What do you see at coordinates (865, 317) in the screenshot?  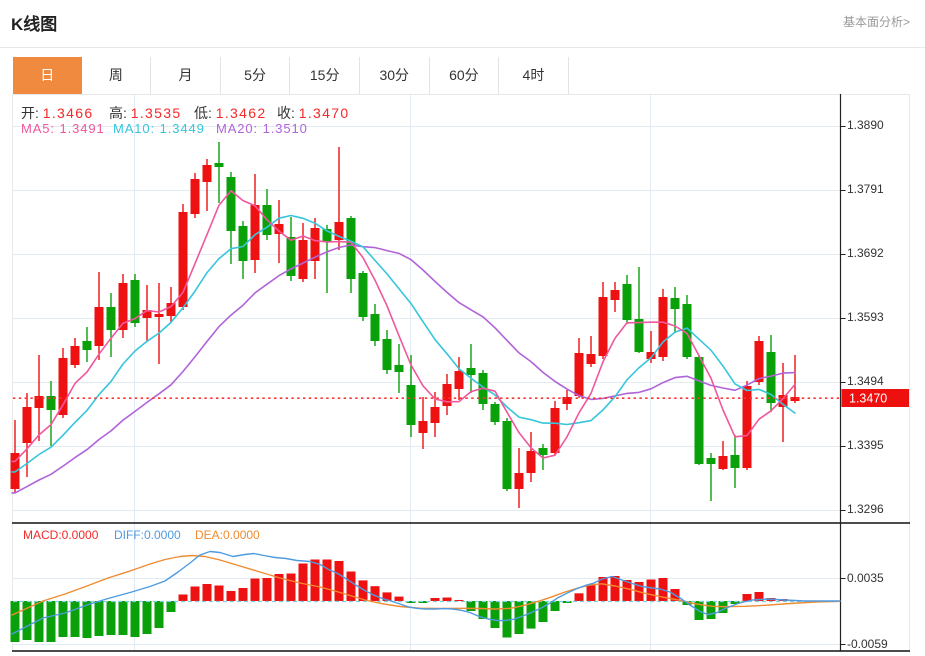 I see `svg-text: 1.3593` at bounding box center [865, 317].